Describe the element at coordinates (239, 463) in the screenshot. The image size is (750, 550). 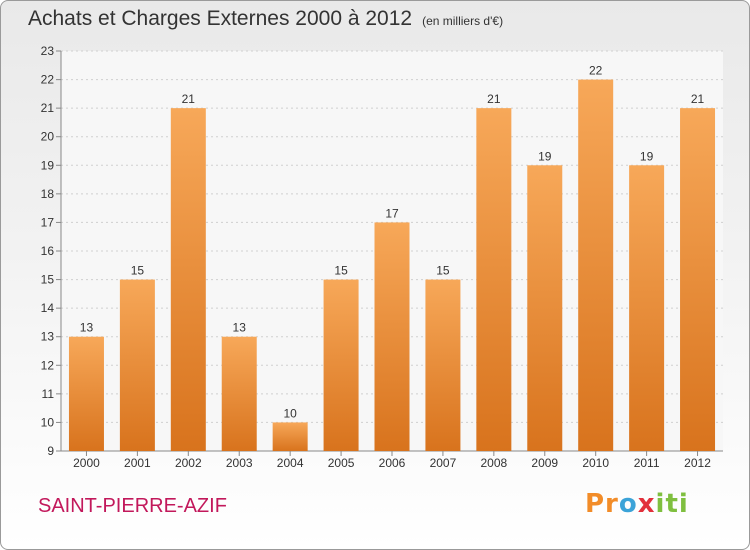
I see `x-tick-label: 2003` at that location.